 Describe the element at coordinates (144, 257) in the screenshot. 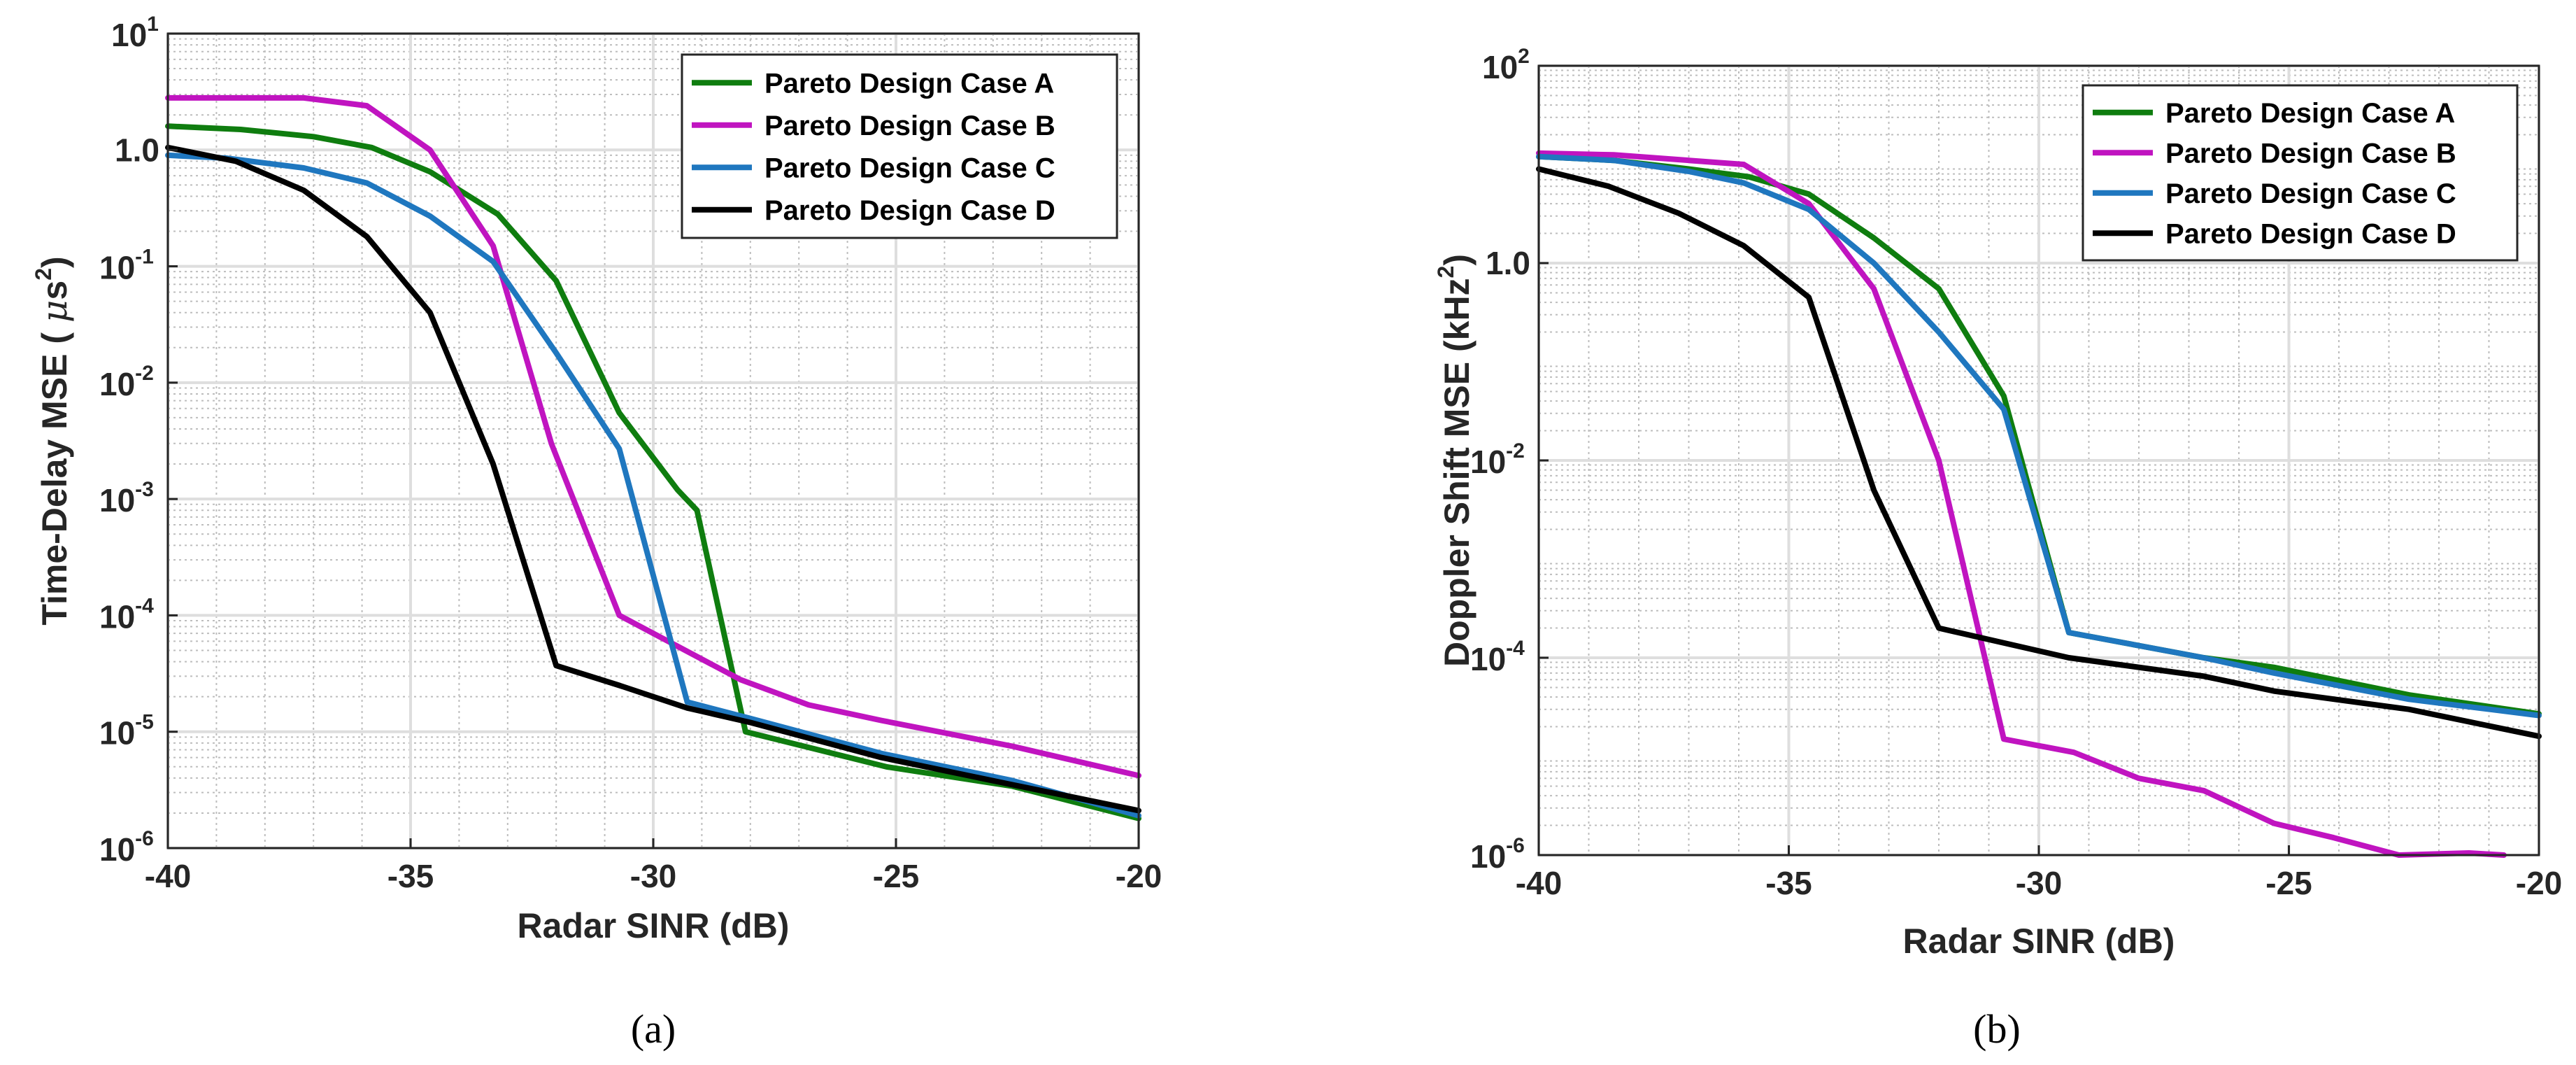

I see `y-tick-exponent: -1` at that location.